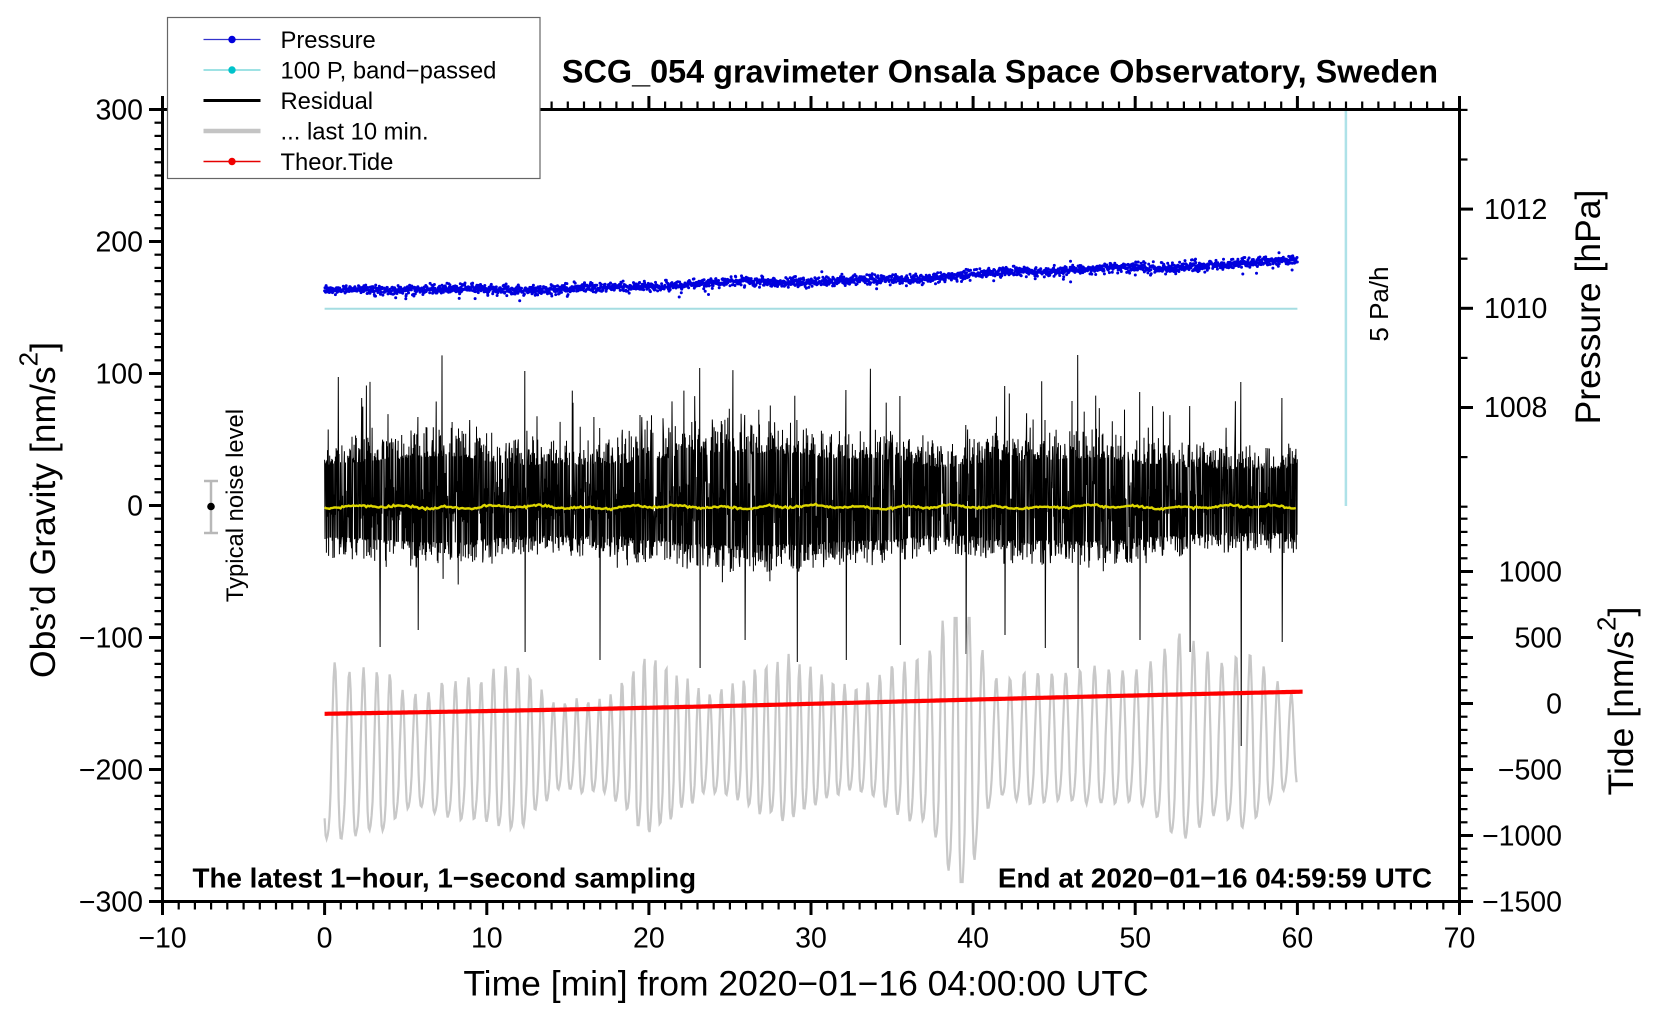 This screenshot has height=1020, width=1660. I want to click on svg-text: −500, so click(1530, 771).